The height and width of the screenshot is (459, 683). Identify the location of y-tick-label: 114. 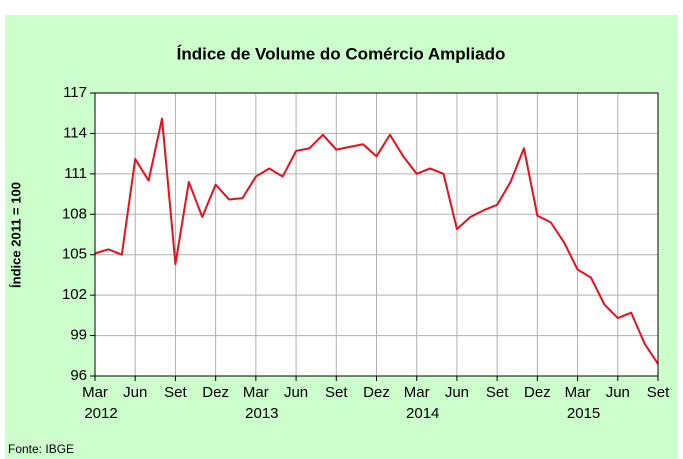
(75, 132).